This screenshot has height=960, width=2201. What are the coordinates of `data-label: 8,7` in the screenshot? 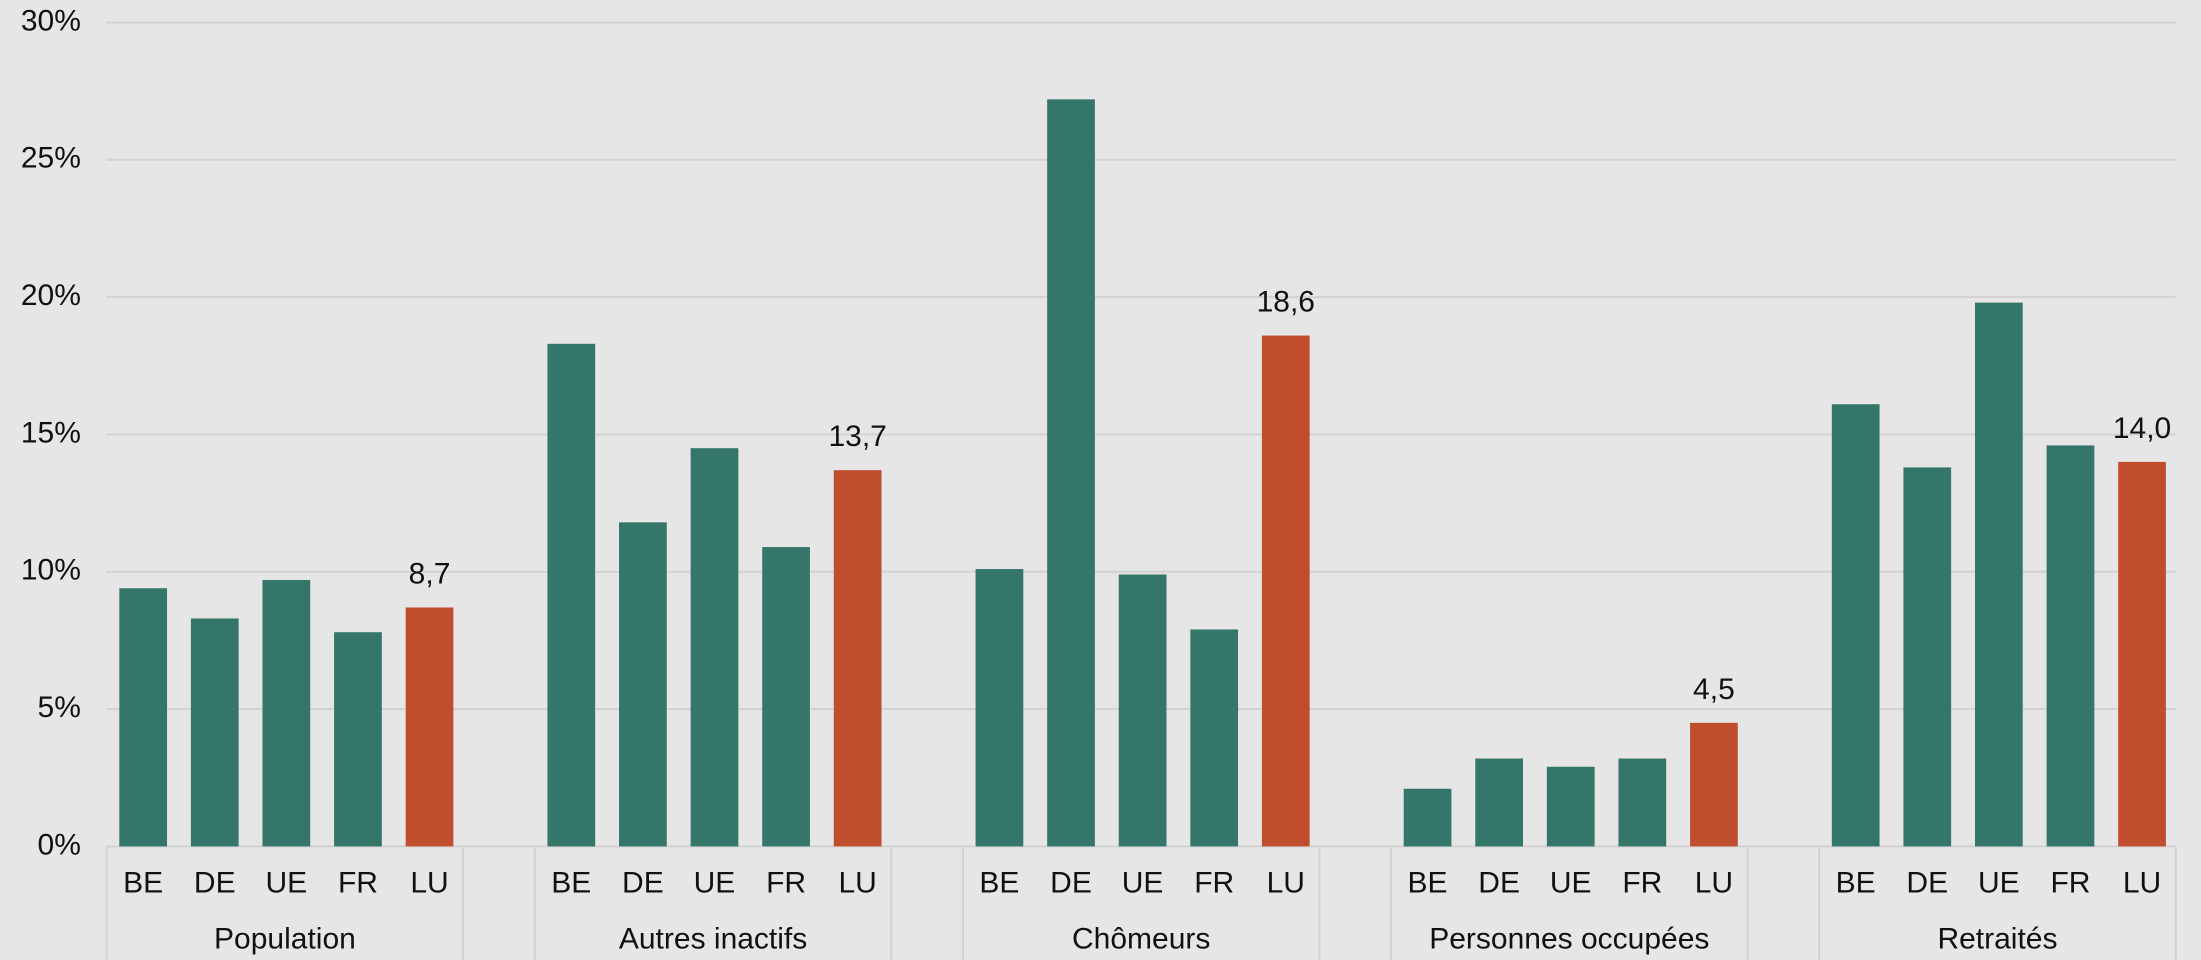 It's located at (430, 573).